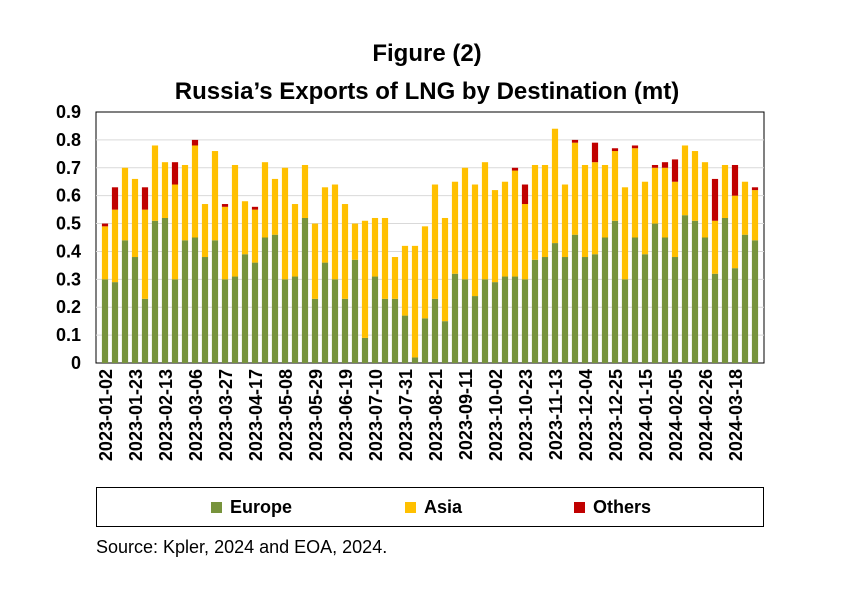 This screenshot has height=603, width=854. I want to click on x-tick-label: 2023-07-10, so click(376, 415).